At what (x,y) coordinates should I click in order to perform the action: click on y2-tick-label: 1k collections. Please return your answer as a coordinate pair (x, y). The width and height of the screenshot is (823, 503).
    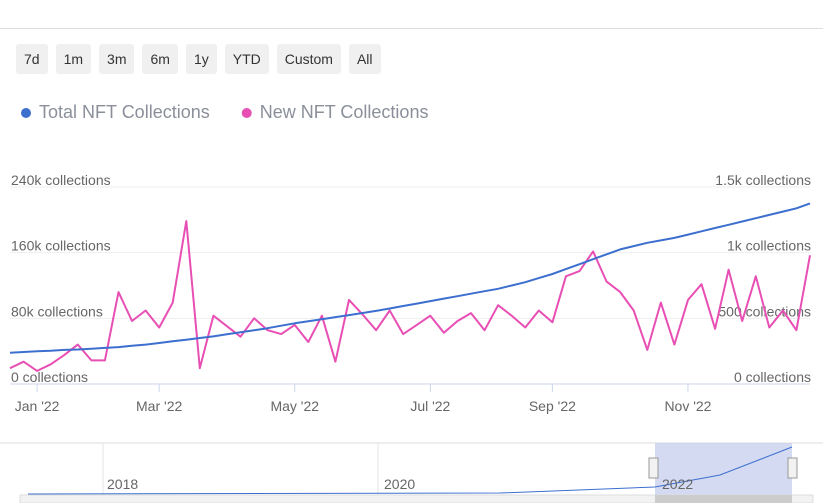
    Looking at the image, I should click on (769, 246).